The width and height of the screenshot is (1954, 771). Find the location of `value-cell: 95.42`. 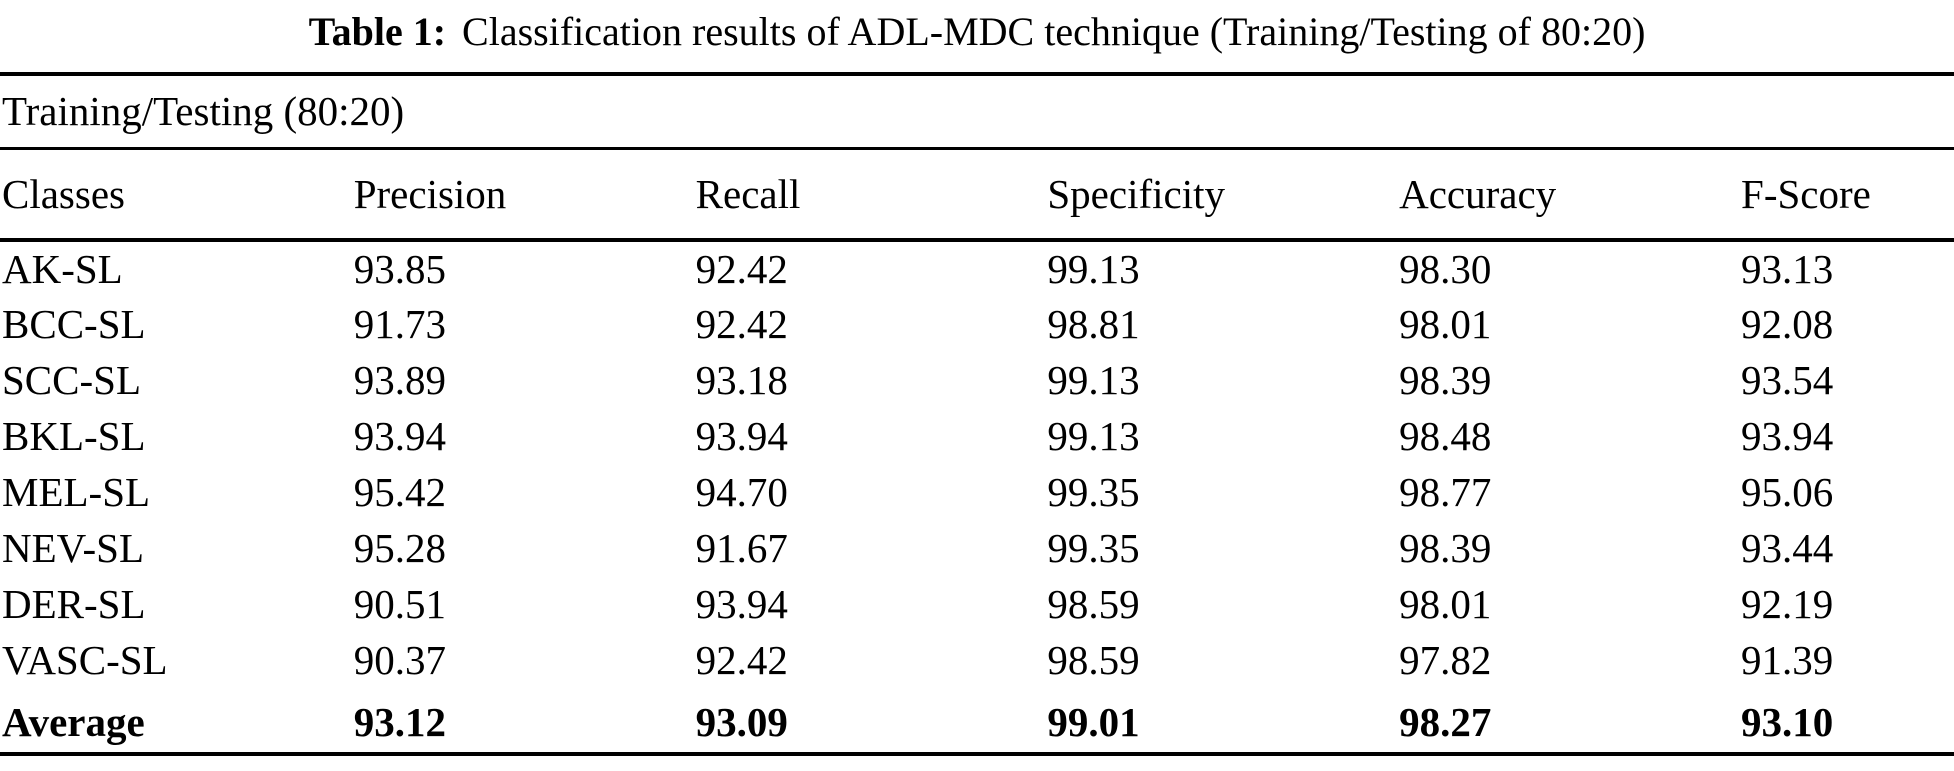

value-cell: 95.42 is located at coordinates (399, 492).